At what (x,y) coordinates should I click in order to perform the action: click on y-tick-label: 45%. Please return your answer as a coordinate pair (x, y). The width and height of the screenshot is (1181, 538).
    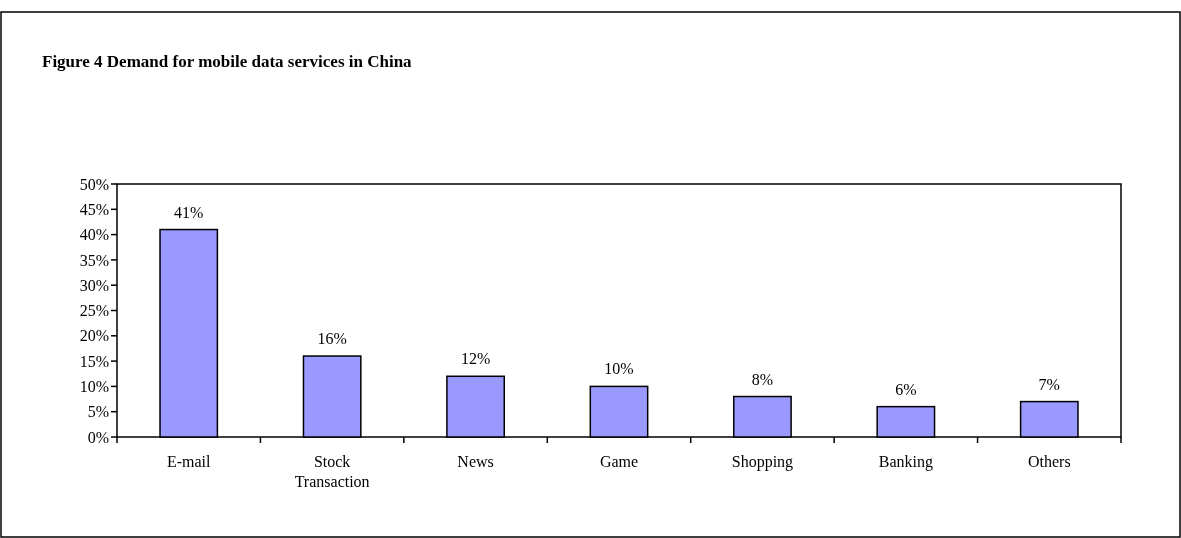
    Looking at the image, I should click on (94, 209).